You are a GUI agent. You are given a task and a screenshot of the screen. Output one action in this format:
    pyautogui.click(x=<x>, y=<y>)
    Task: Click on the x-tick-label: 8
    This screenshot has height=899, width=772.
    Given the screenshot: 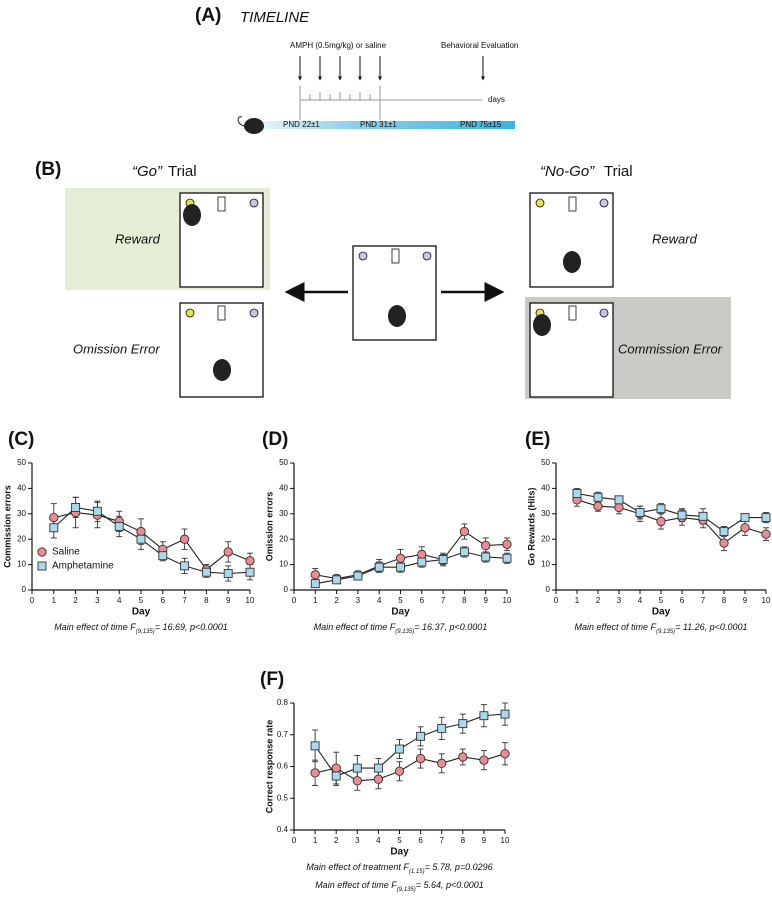 What is the action you would take?
    pyautogui.click(x=206, y=600)
    